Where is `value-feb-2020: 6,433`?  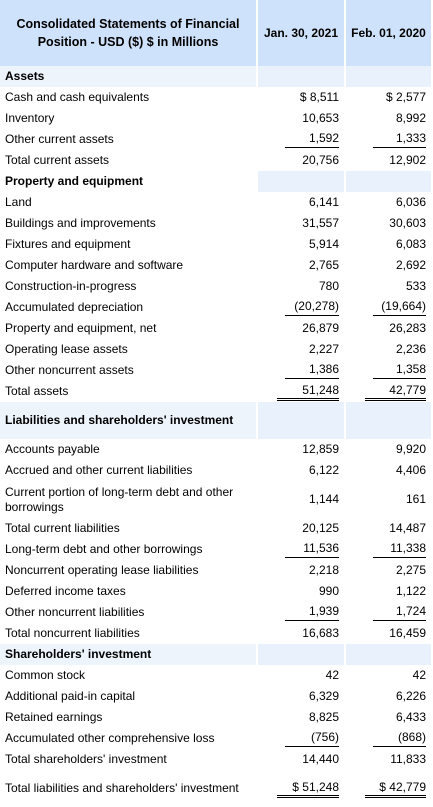
value-feb-2020: 6,433 is located at coordinates (389, 717).